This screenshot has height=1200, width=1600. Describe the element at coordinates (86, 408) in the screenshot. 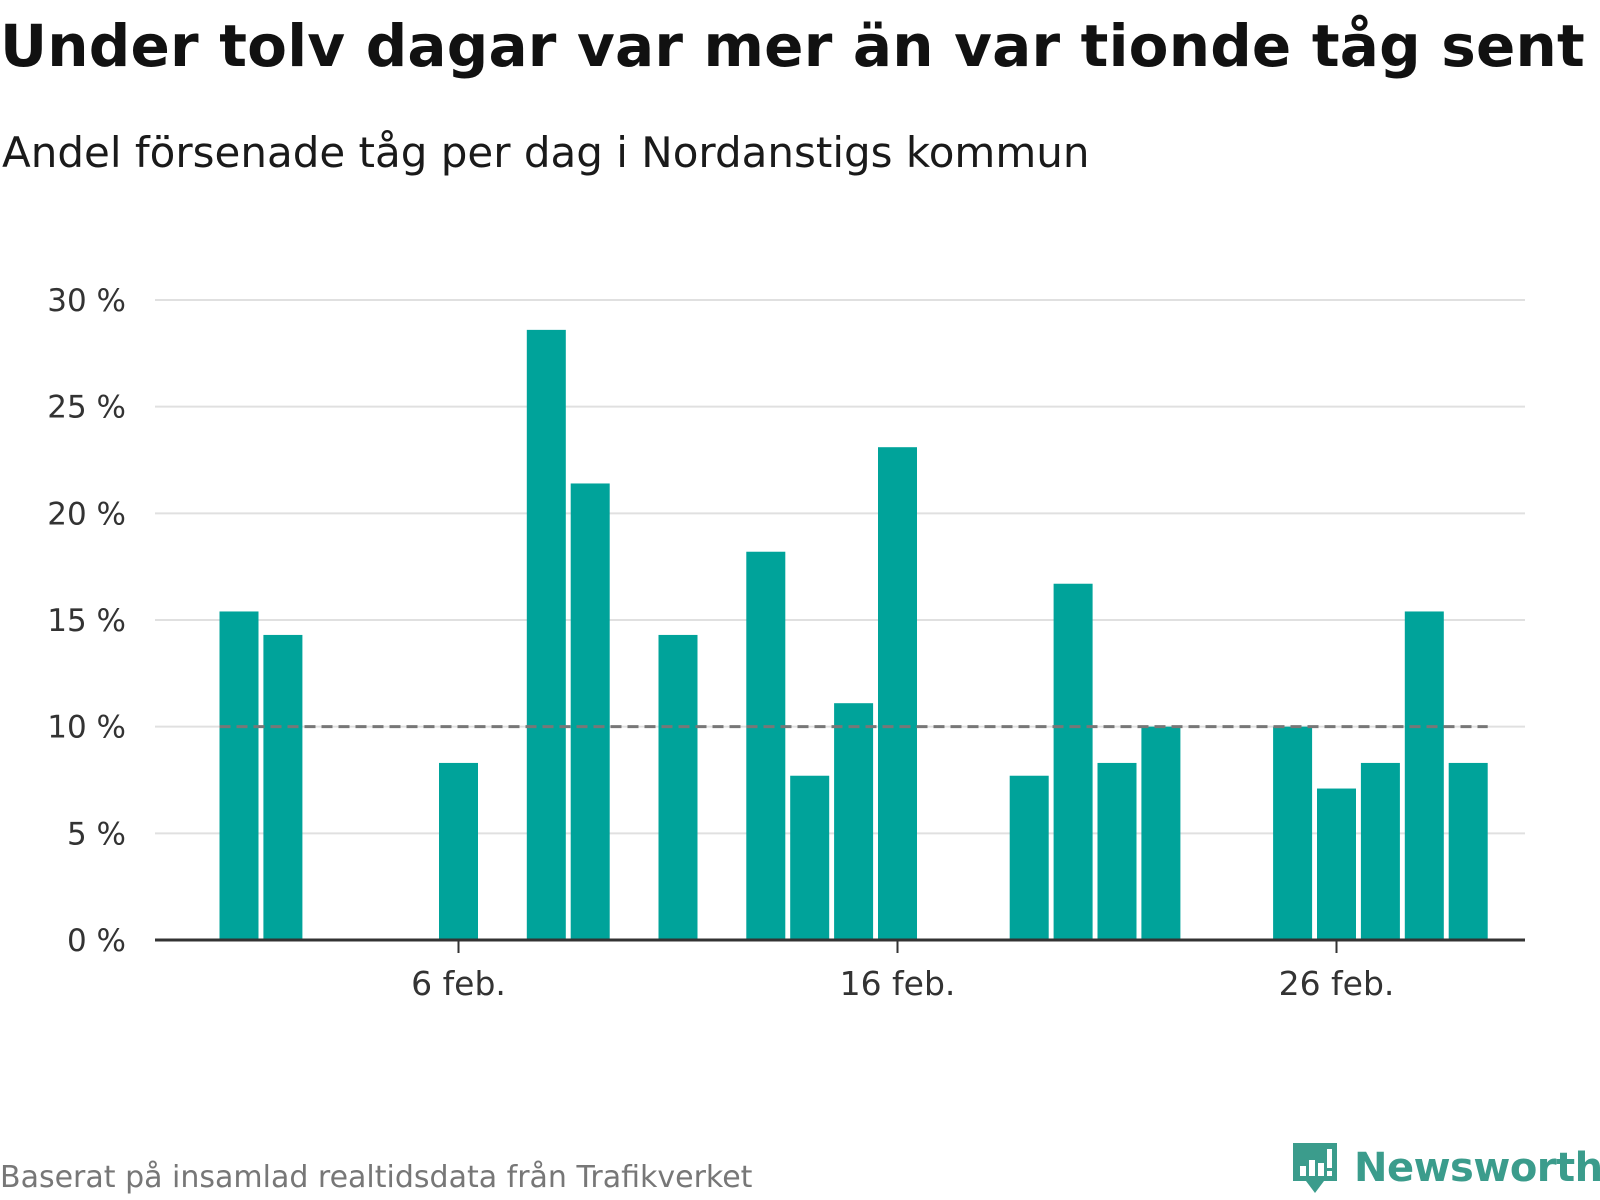

I see `y-tick-label: 25 %` at that location.